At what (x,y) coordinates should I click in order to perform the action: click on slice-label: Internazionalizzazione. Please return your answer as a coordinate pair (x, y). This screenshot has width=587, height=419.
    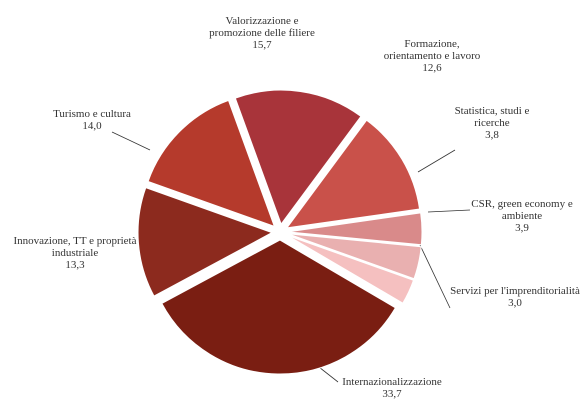
    Looking at the image, I should click on (392, 382).